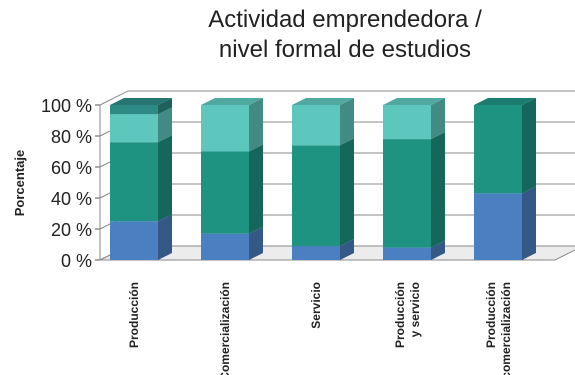 Image resolution: width=575 pixels, height=375 pixels. I want to click on chart-title-line-1: Actividad emprendedora /, so click(345, 19).